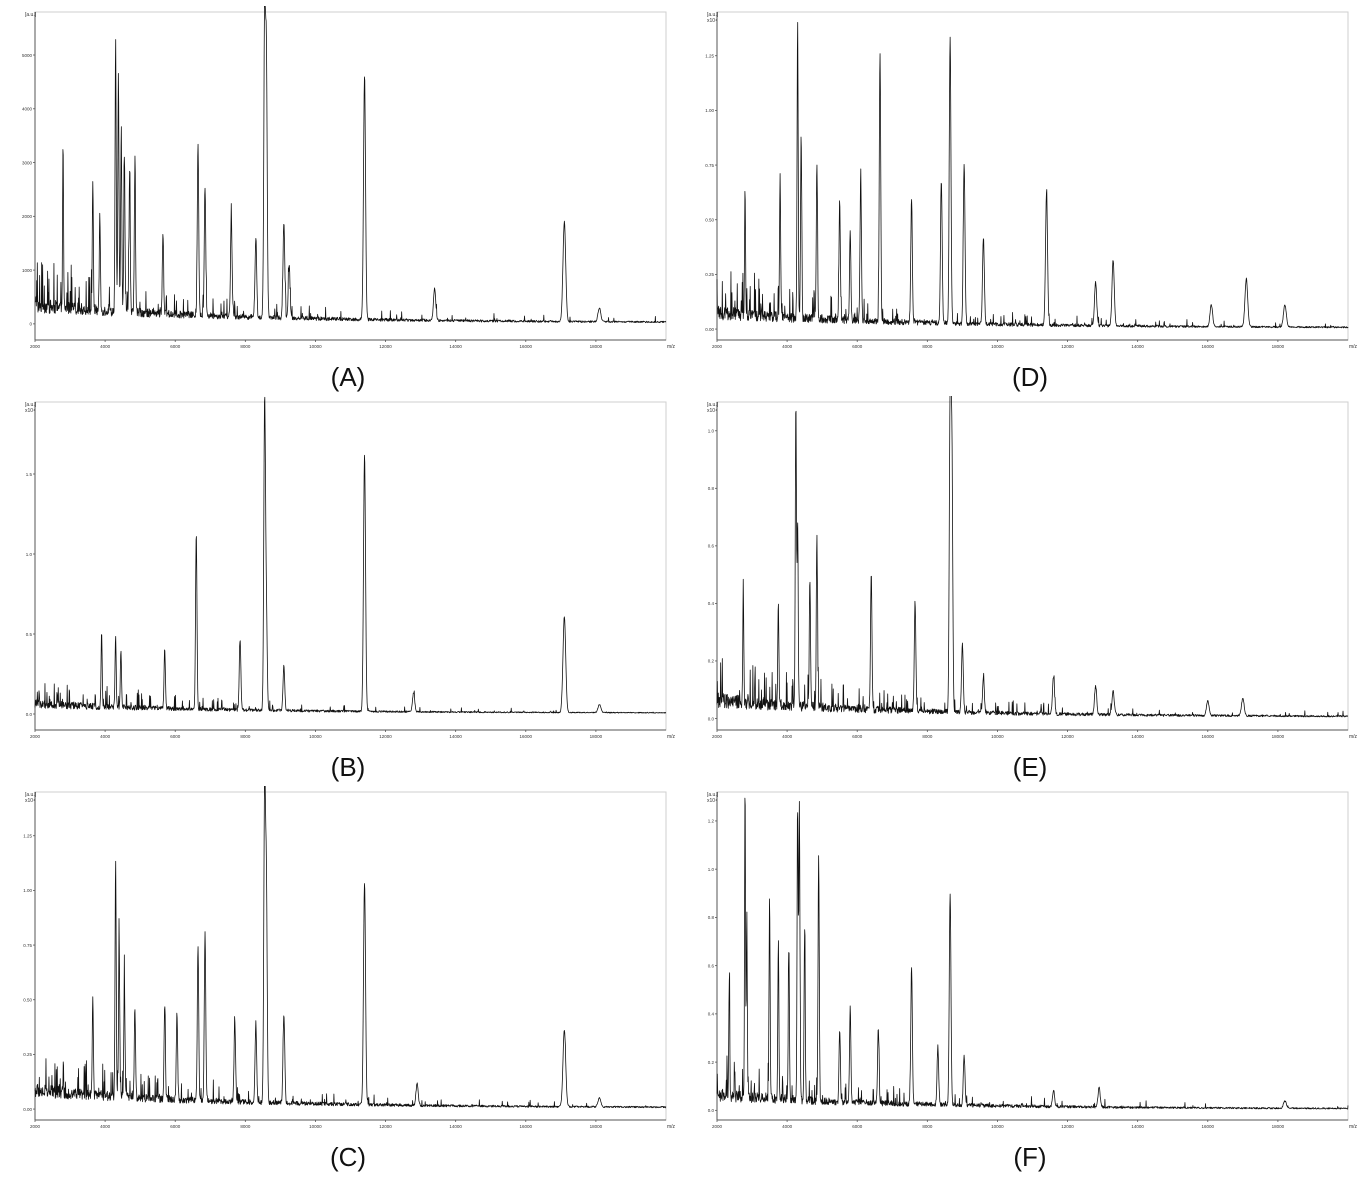 This screenshot has height=1178, width=1366. Describe the element at coordinates (348, 1157) in the screenshot. I see `panel-caption-c: (C)` at that location.